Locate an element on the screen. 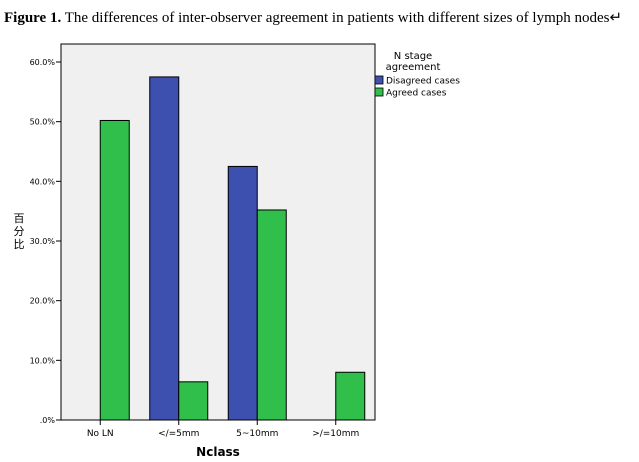  y-tick-label: 60.0% is located at coordinates (43, 62).